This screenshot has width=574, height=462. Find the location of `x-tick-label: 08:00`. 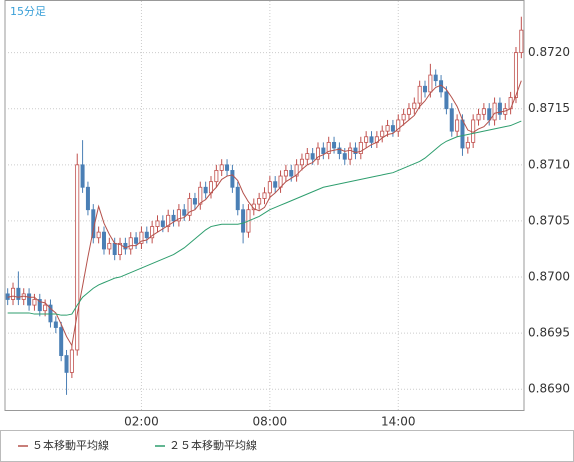

x-tick-label: 08:00 is located at coordinates (270, 422).